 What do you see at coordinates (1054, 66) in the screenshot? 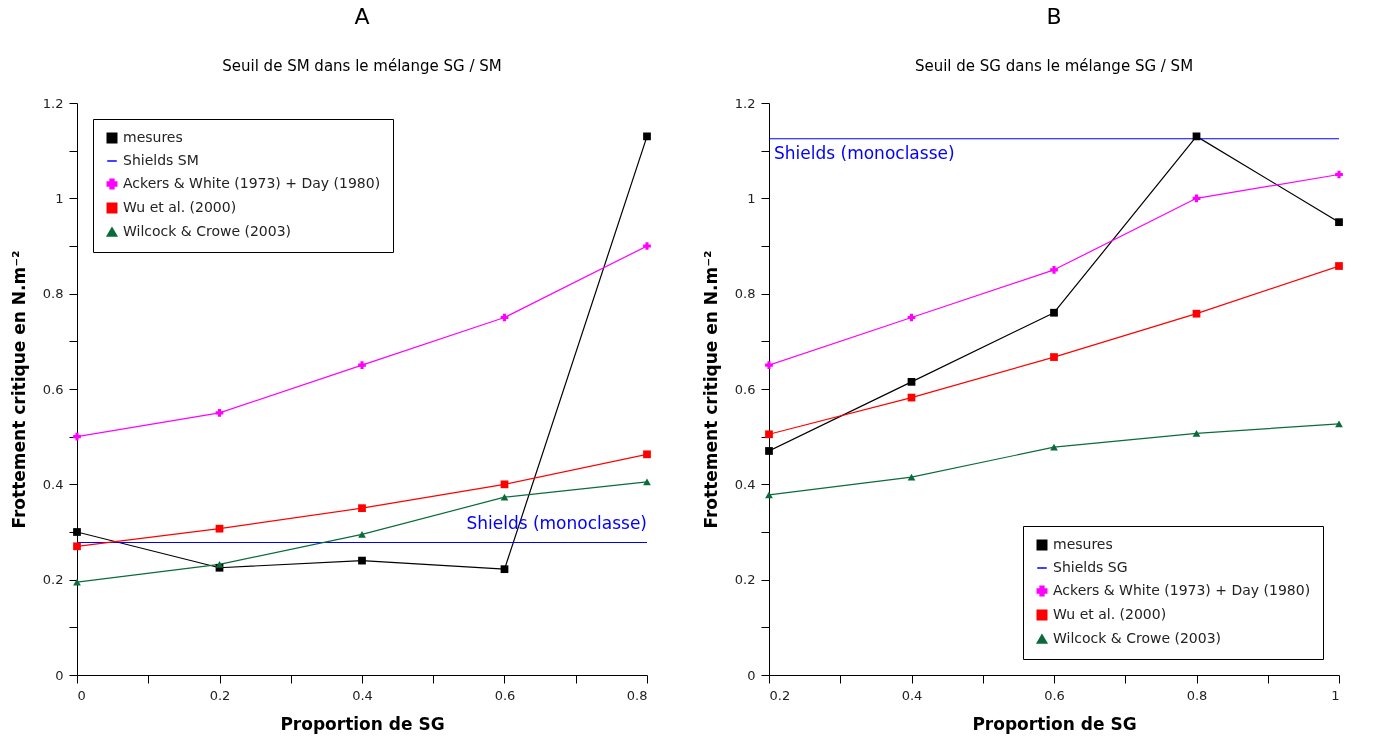
I see `chart-subtitle: Seuil de SG dans le mélange SG / SM` at bounding box center [1054, 66].